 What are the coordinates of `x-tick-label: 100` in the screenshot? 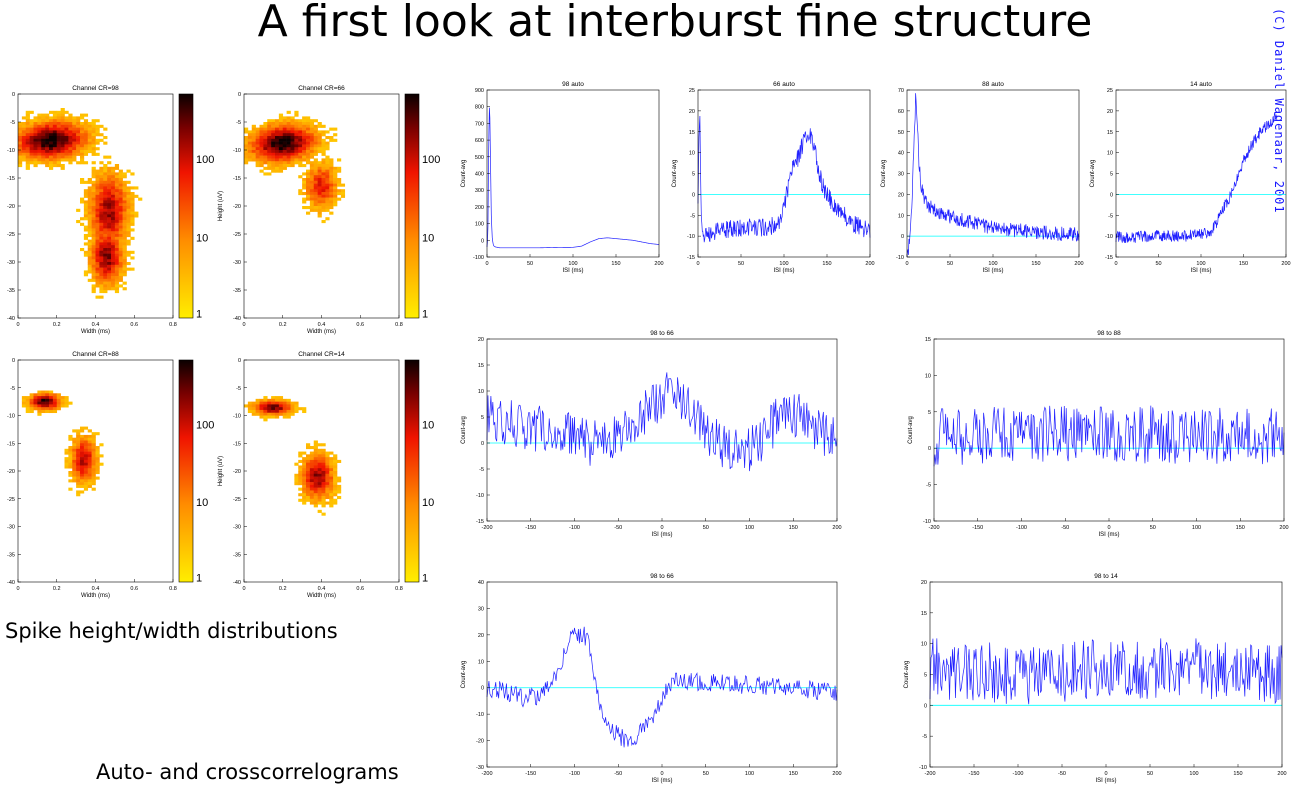 It's located at (992, 264).